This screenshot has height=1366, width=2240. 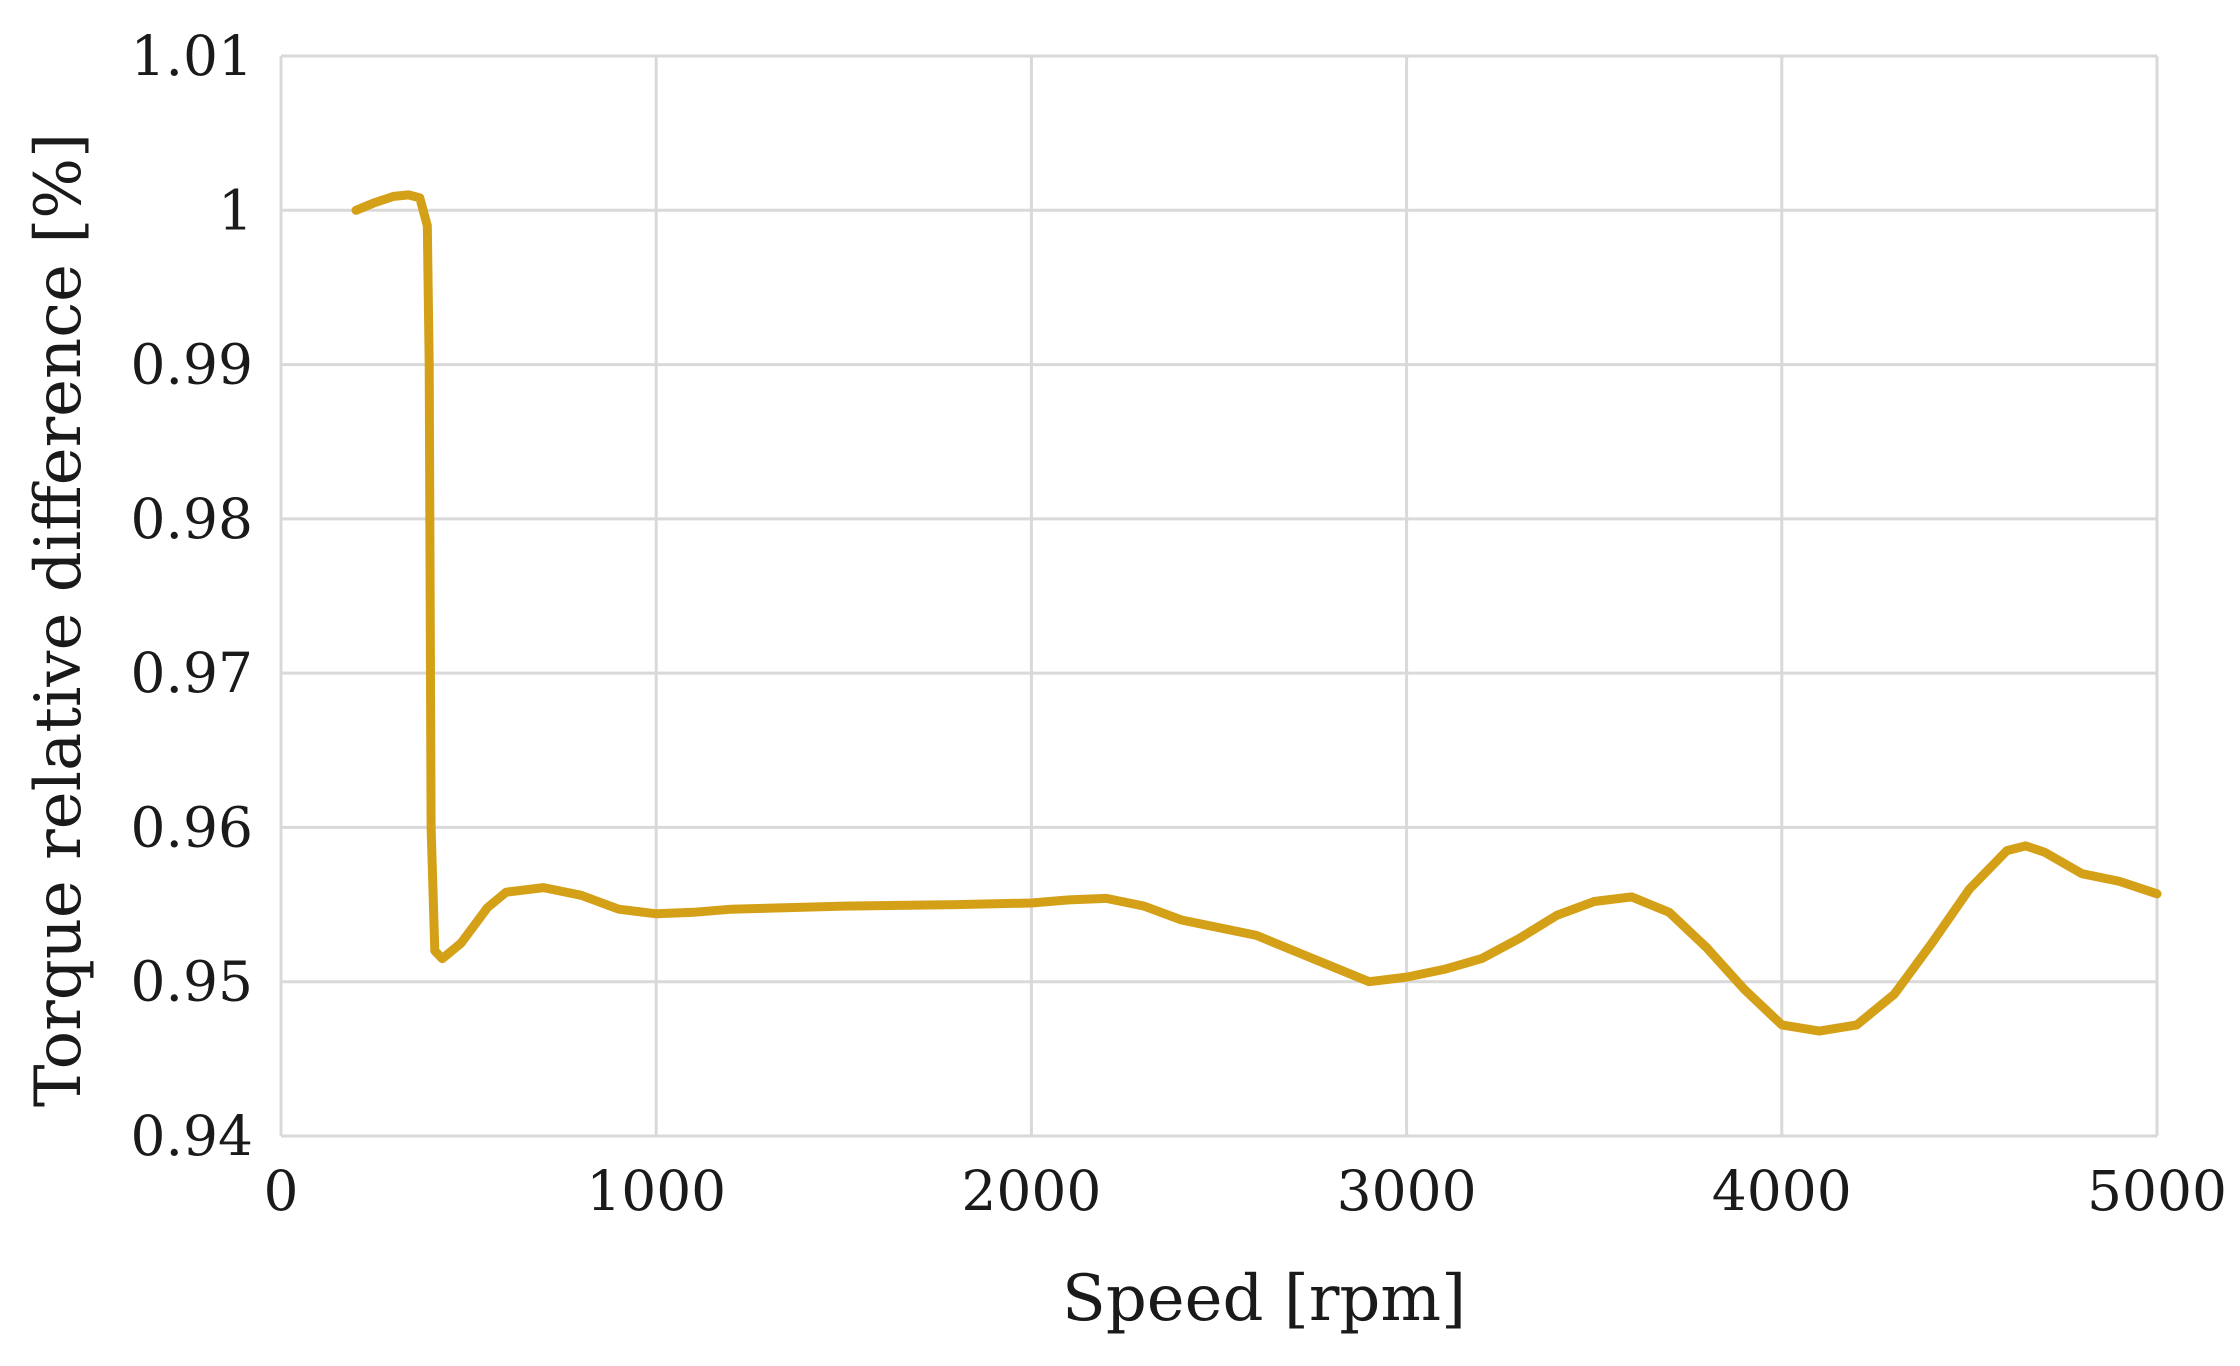 What do you see at coordinates (59, 620) in the screenshot?
I see `y-axis-title: Torque relative difference [%]` at bounding box center [59, 620].